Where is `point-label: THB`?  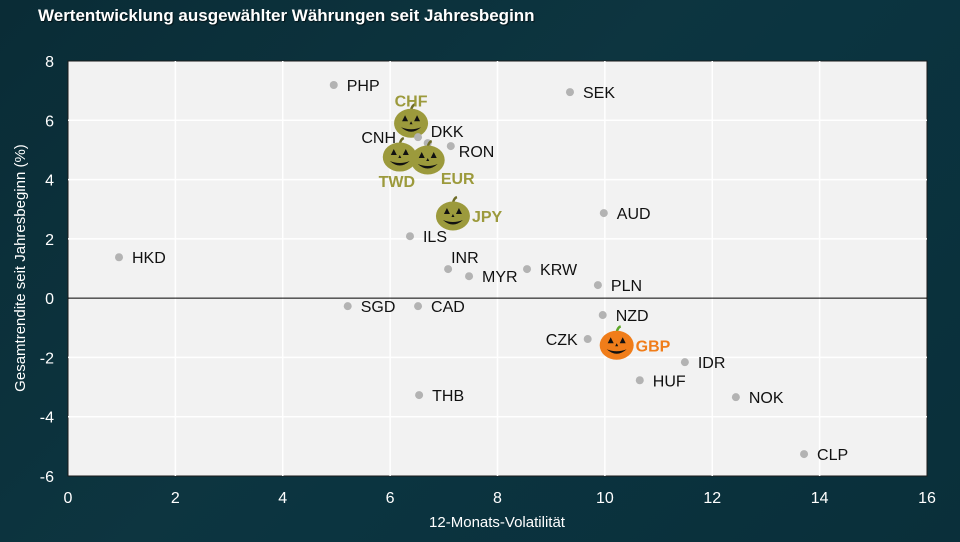 point-label: THB is located at coordinates (448, 396).